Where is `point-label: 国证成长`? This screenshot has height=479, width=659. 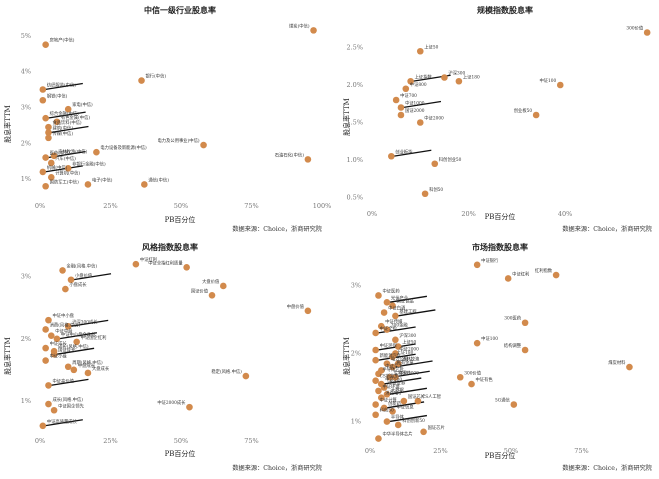 point-label: 国证成长 is located at coordinates (67, 349).